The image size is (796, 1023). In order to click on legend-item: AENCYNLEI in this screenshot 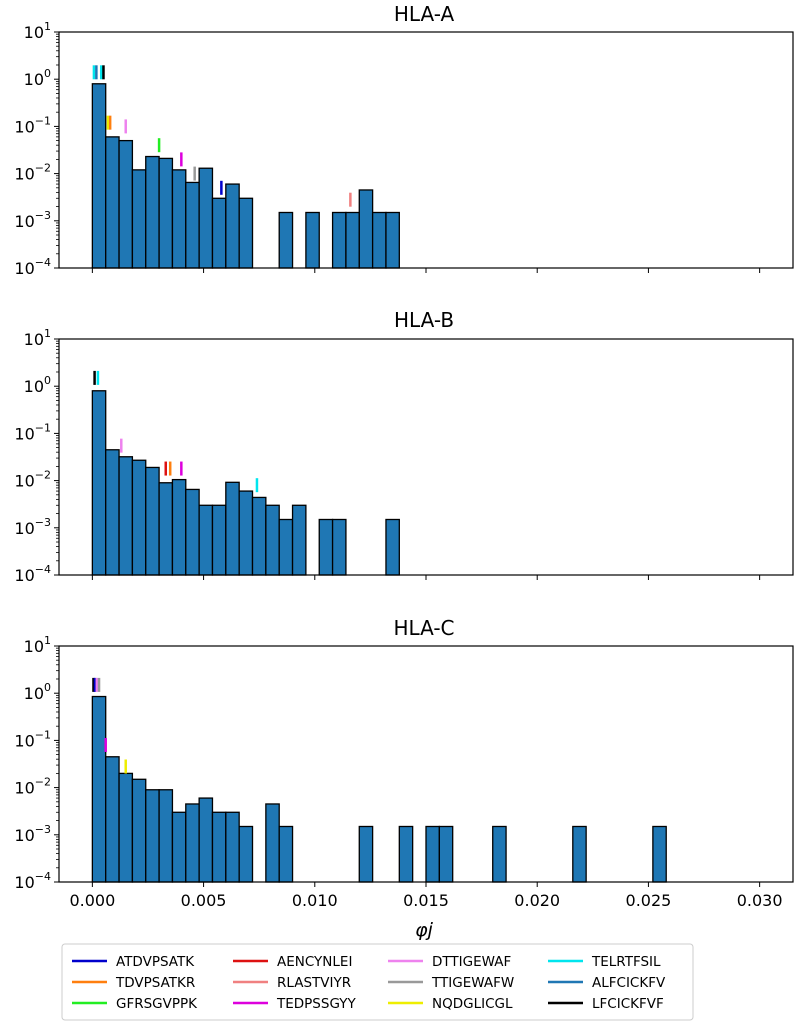, I will do `click(292, 962)`.